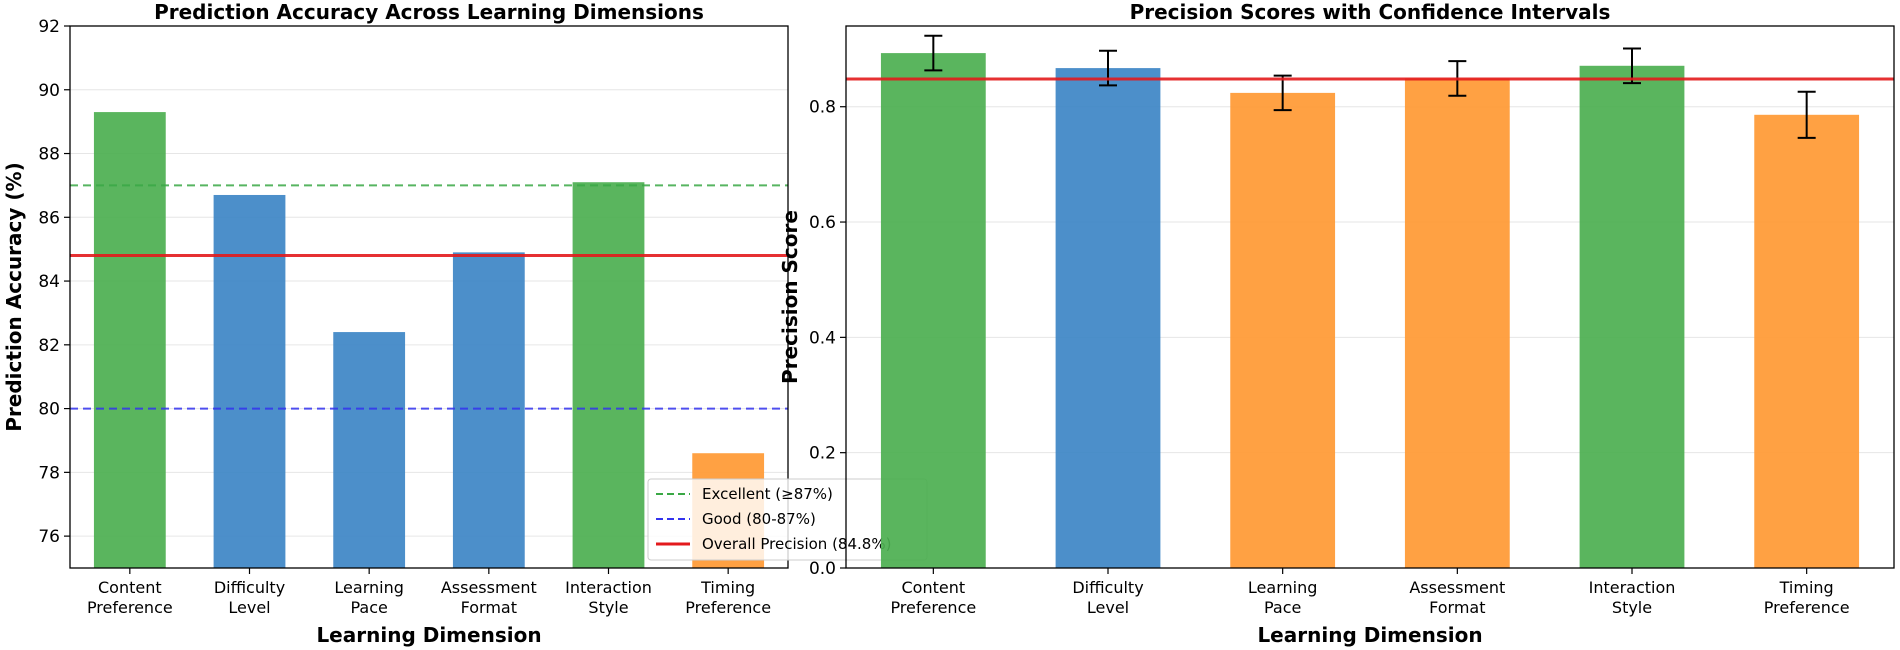 This screenshot has height=650, width=1900. What do you see at coordinates (1282, 607) in the screenshot?
I see `right-chart-xtick-label: Pace` at bounding box center [1282, 607].